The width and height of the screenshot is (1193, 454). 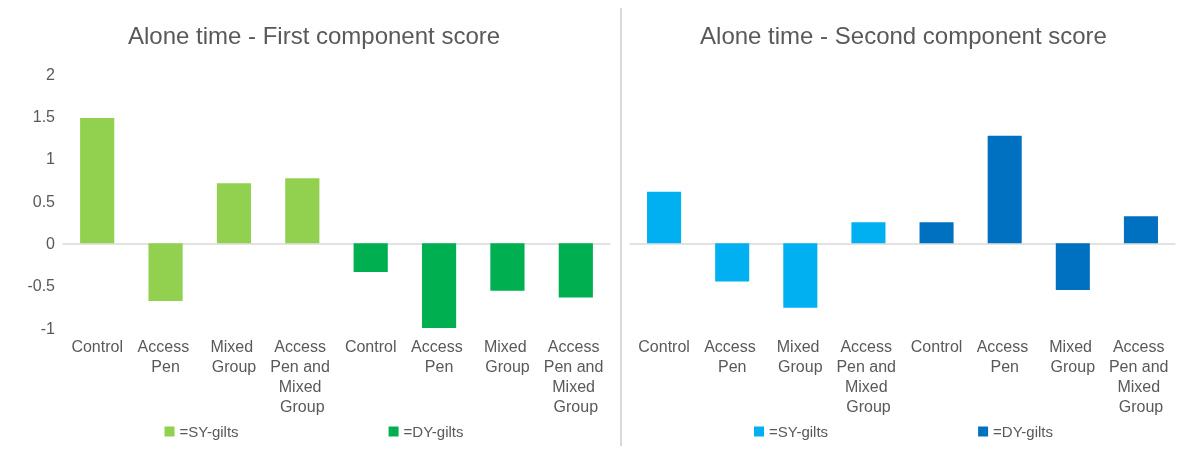 What do you see at coordinates (41, 286) in the screenshot?
I see `y-tick-label: -0.5` at bounding box center [41, 286].